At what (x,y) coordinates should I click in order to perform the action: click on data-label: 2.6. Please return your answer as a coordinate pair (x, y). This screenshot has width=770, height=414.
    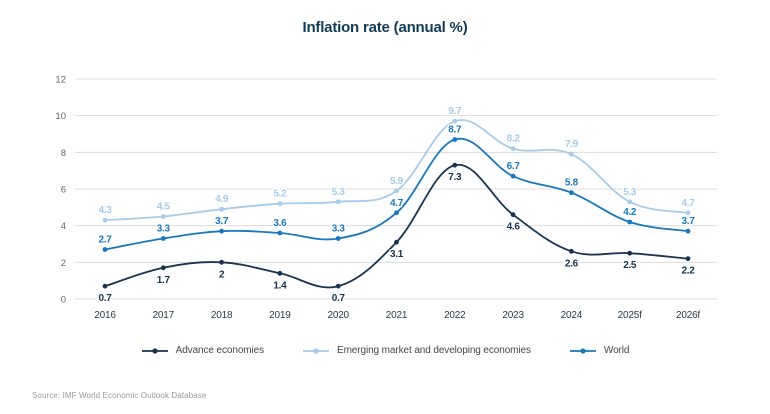
    Looking at the image, I should click on (572, 263).